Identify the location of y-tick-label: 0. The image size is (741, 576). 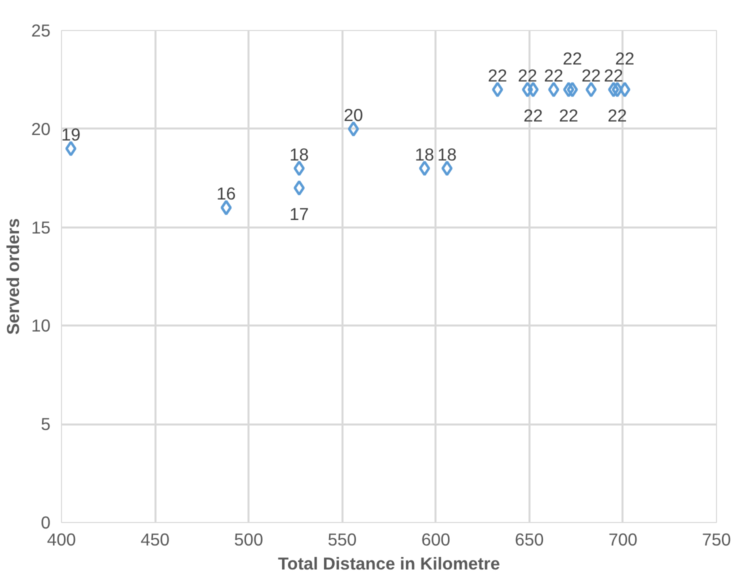
(45, 522).